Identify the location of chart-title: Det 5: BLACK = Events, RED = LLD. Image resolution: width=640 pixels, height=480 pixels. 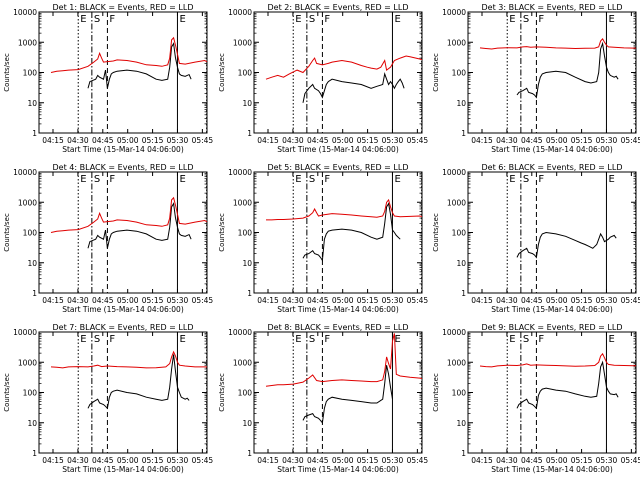
(338, 167).